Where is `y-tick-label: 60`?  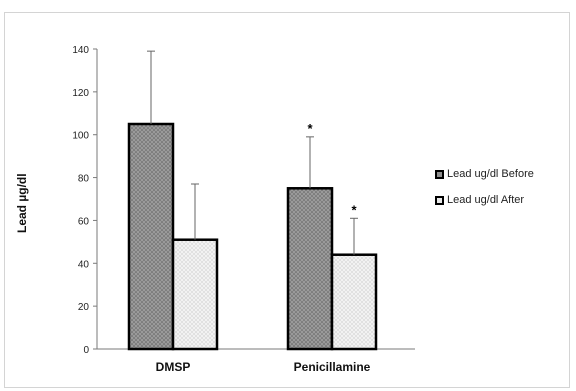
y-tick-label: 60 is located at coordinates (84, 221).